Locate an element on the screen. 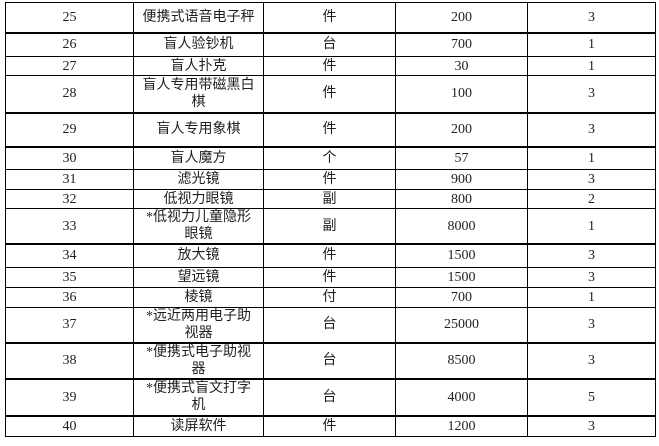  price-cell: 4000 is located at coordinates (461, 397).